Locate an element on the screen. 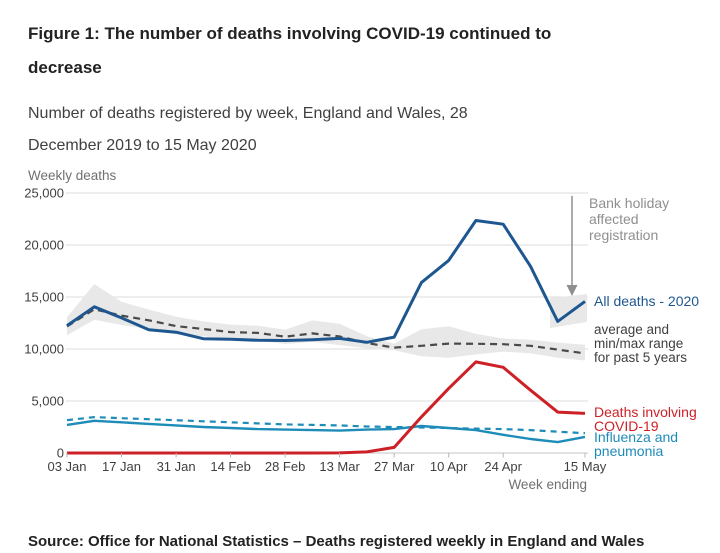 The height and width of the screenshot is (553, 720). y-tick-label: 10,000 is located at coordinates (44, 349).